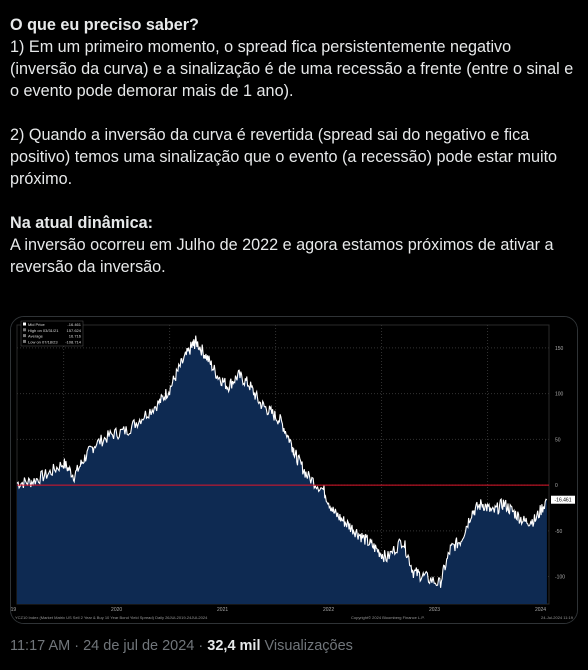  Describe the element at coordinates (43, 330) in the screenshot. I see `legend-label: High on 03/31/21` at that location.